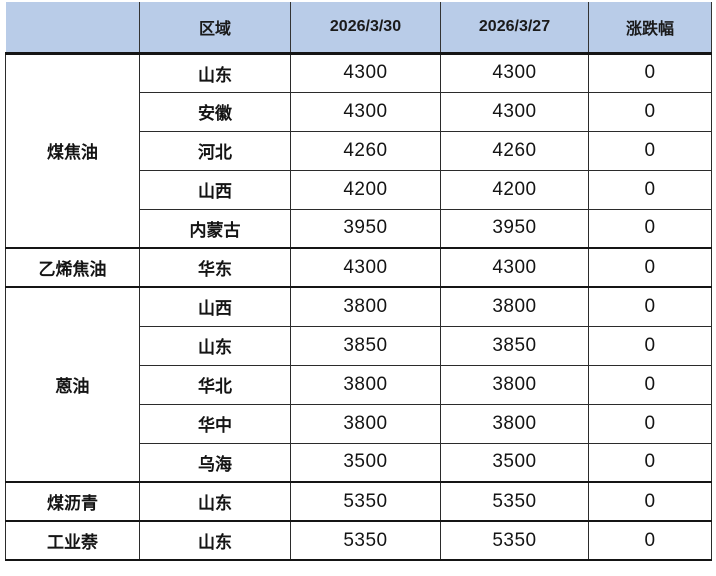 This screenshot has width=716, height=576. I want to click on region-cell: 华东, so click(215, 267).